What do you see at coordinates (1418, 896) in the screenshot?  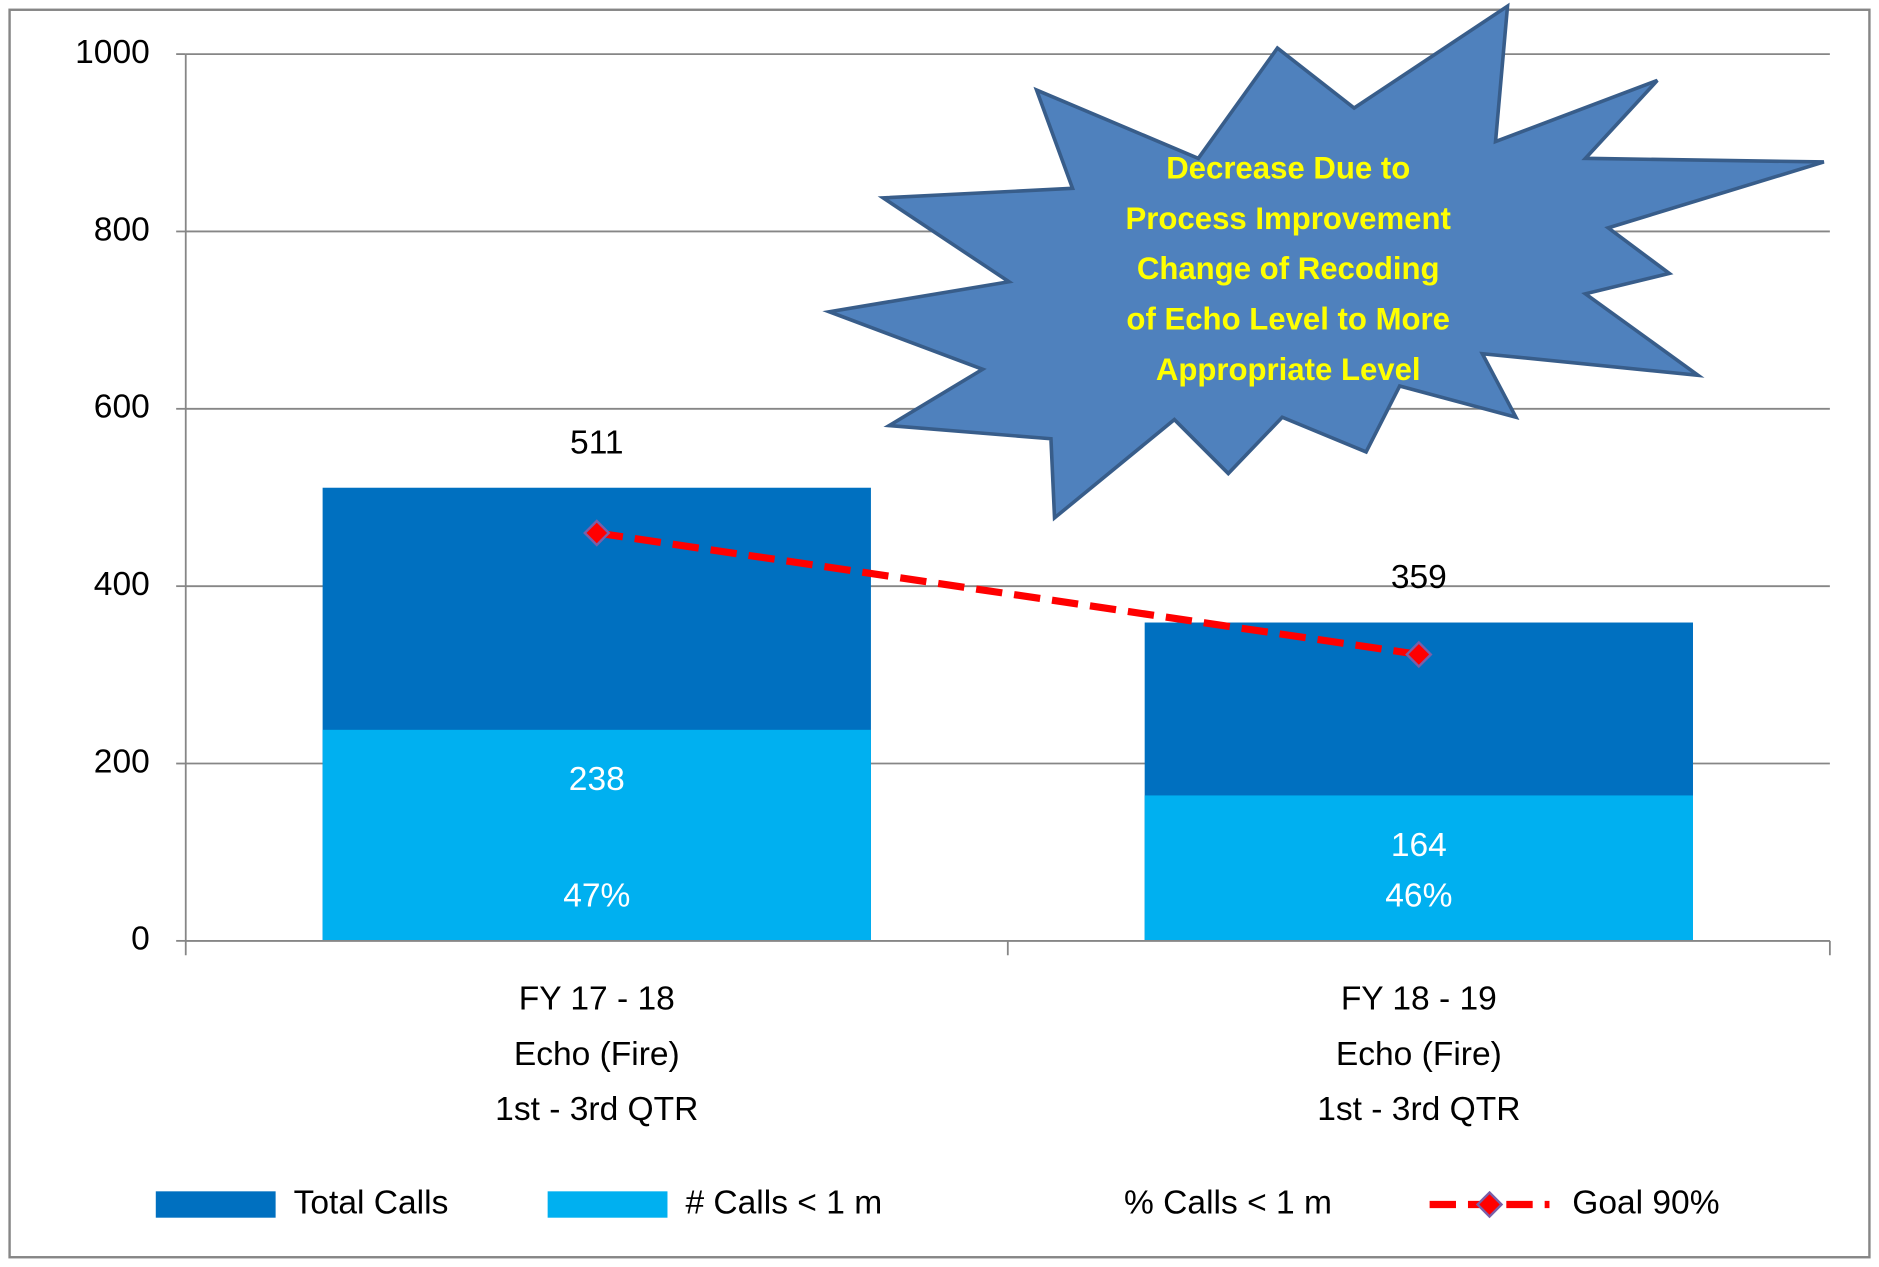 I see `data-label: 46%` at bounding box center [1418, 896].